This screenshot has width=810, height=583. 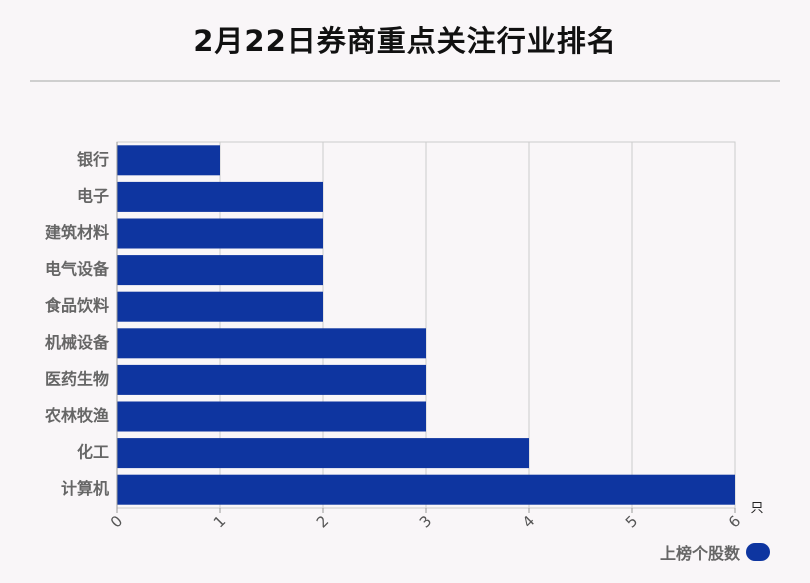 What do you see at coordinates (77, 378) in the screenshot?
I see `category-label: 医药生物` at bounding box center [77, 378].